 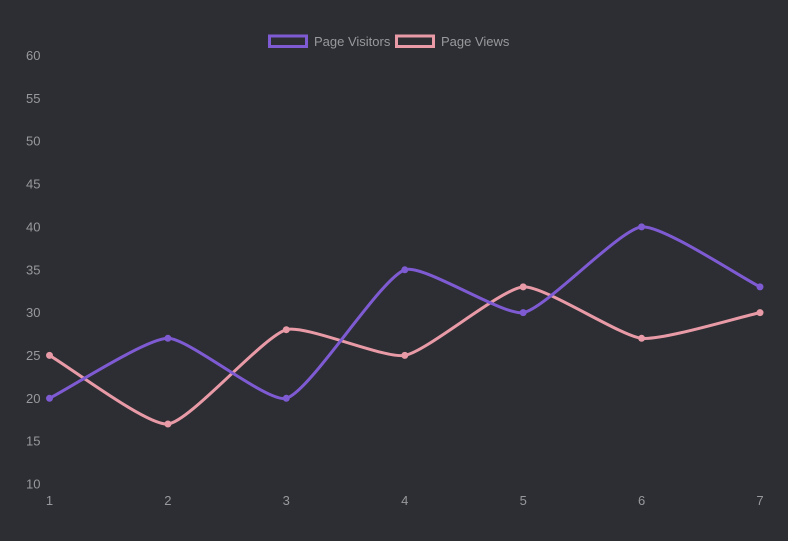 I want to click on svg-text: 30, so click(x=33, y=312).